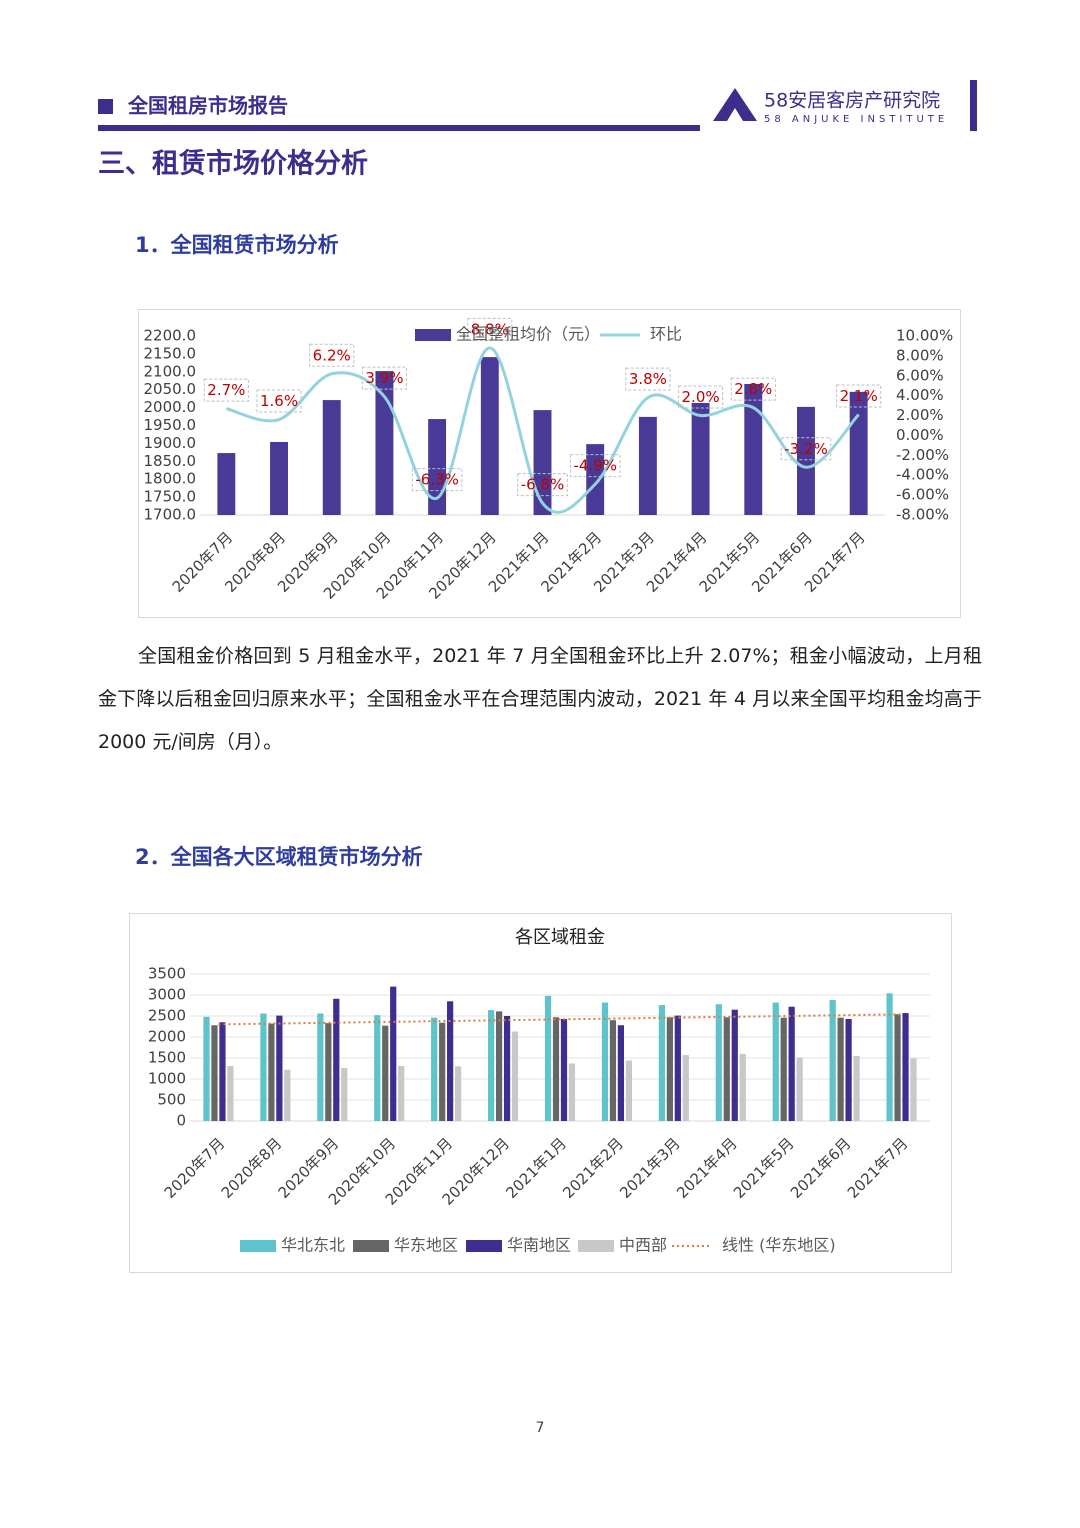 Image resolution: width=1080 pixels, height=1528 pixels. Describe the element at coordinates (167, 1037) in the screenshot. I see `y-tick-label: 2000` at that location.